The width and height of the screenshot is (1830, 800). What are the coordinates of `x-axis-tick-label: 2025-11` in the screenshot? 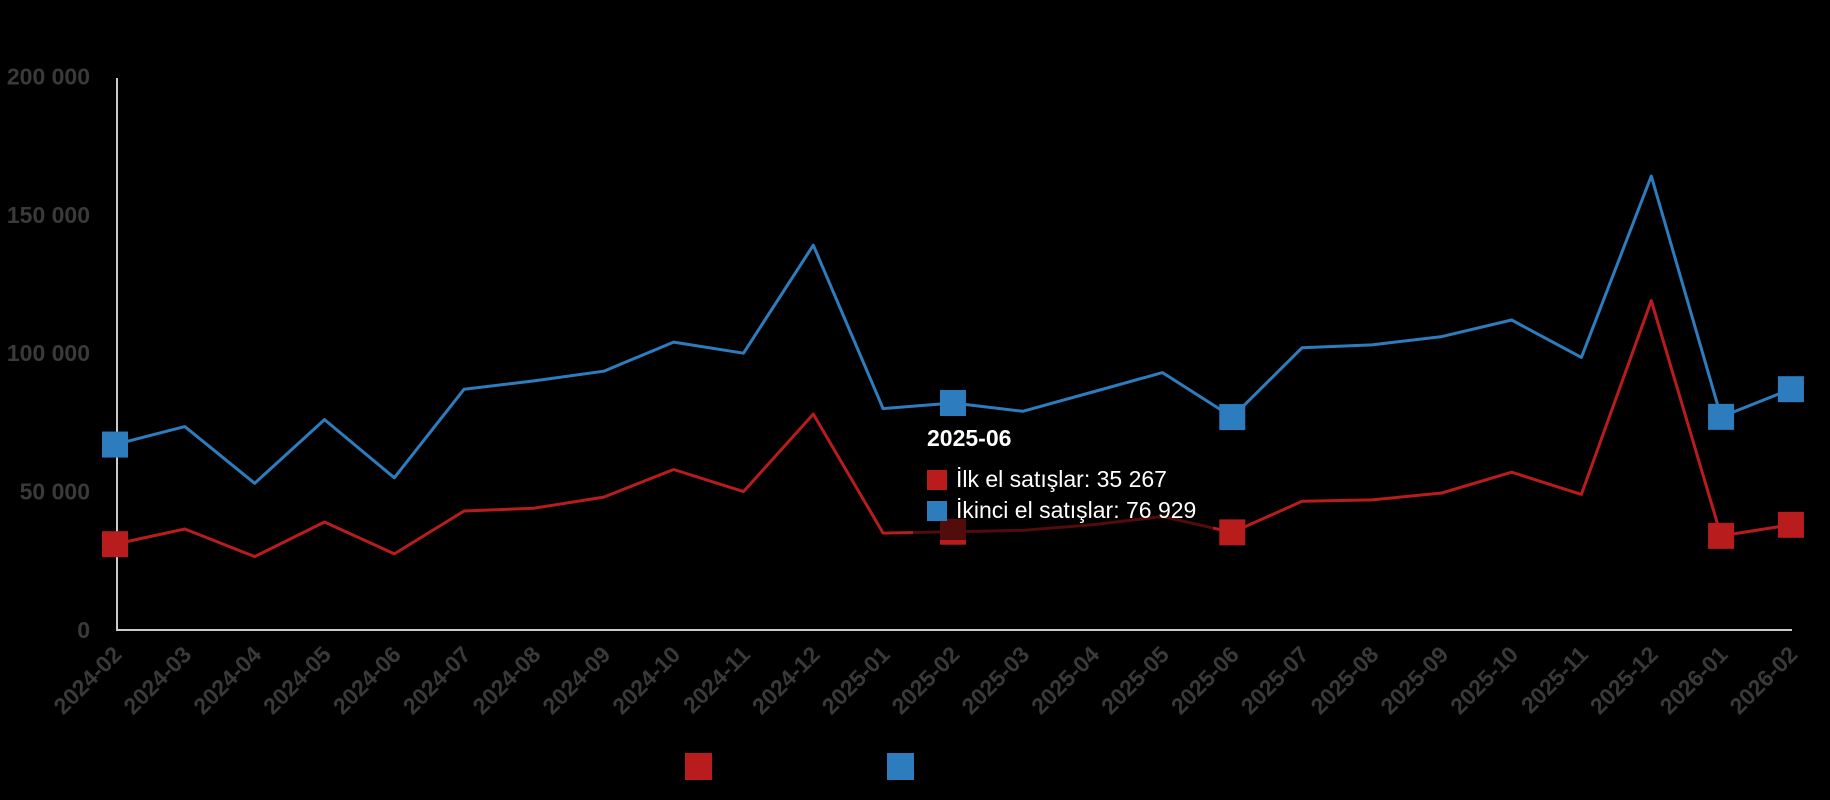 It's located at (1554, 679).